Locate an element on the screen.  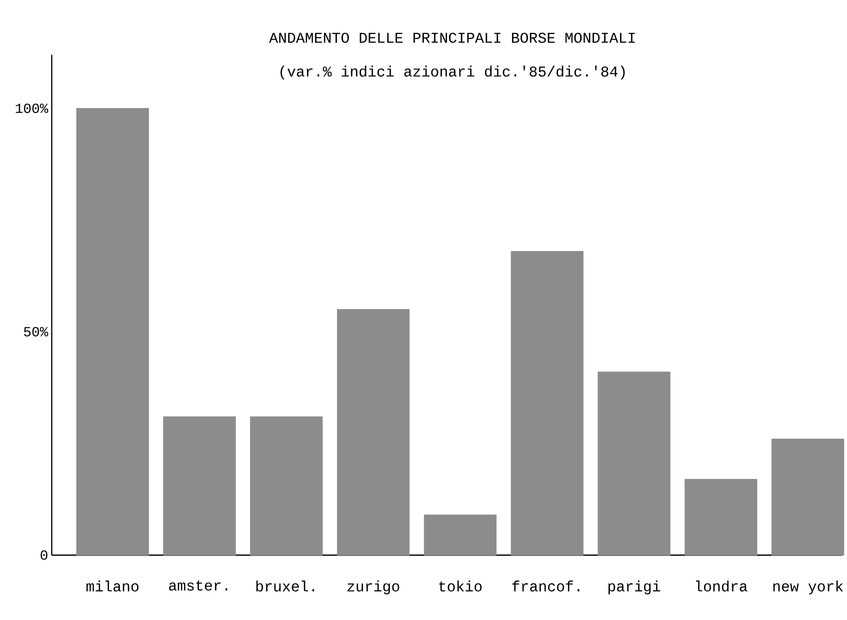
x-tick-label: londra is located at coordinates (722, 586).